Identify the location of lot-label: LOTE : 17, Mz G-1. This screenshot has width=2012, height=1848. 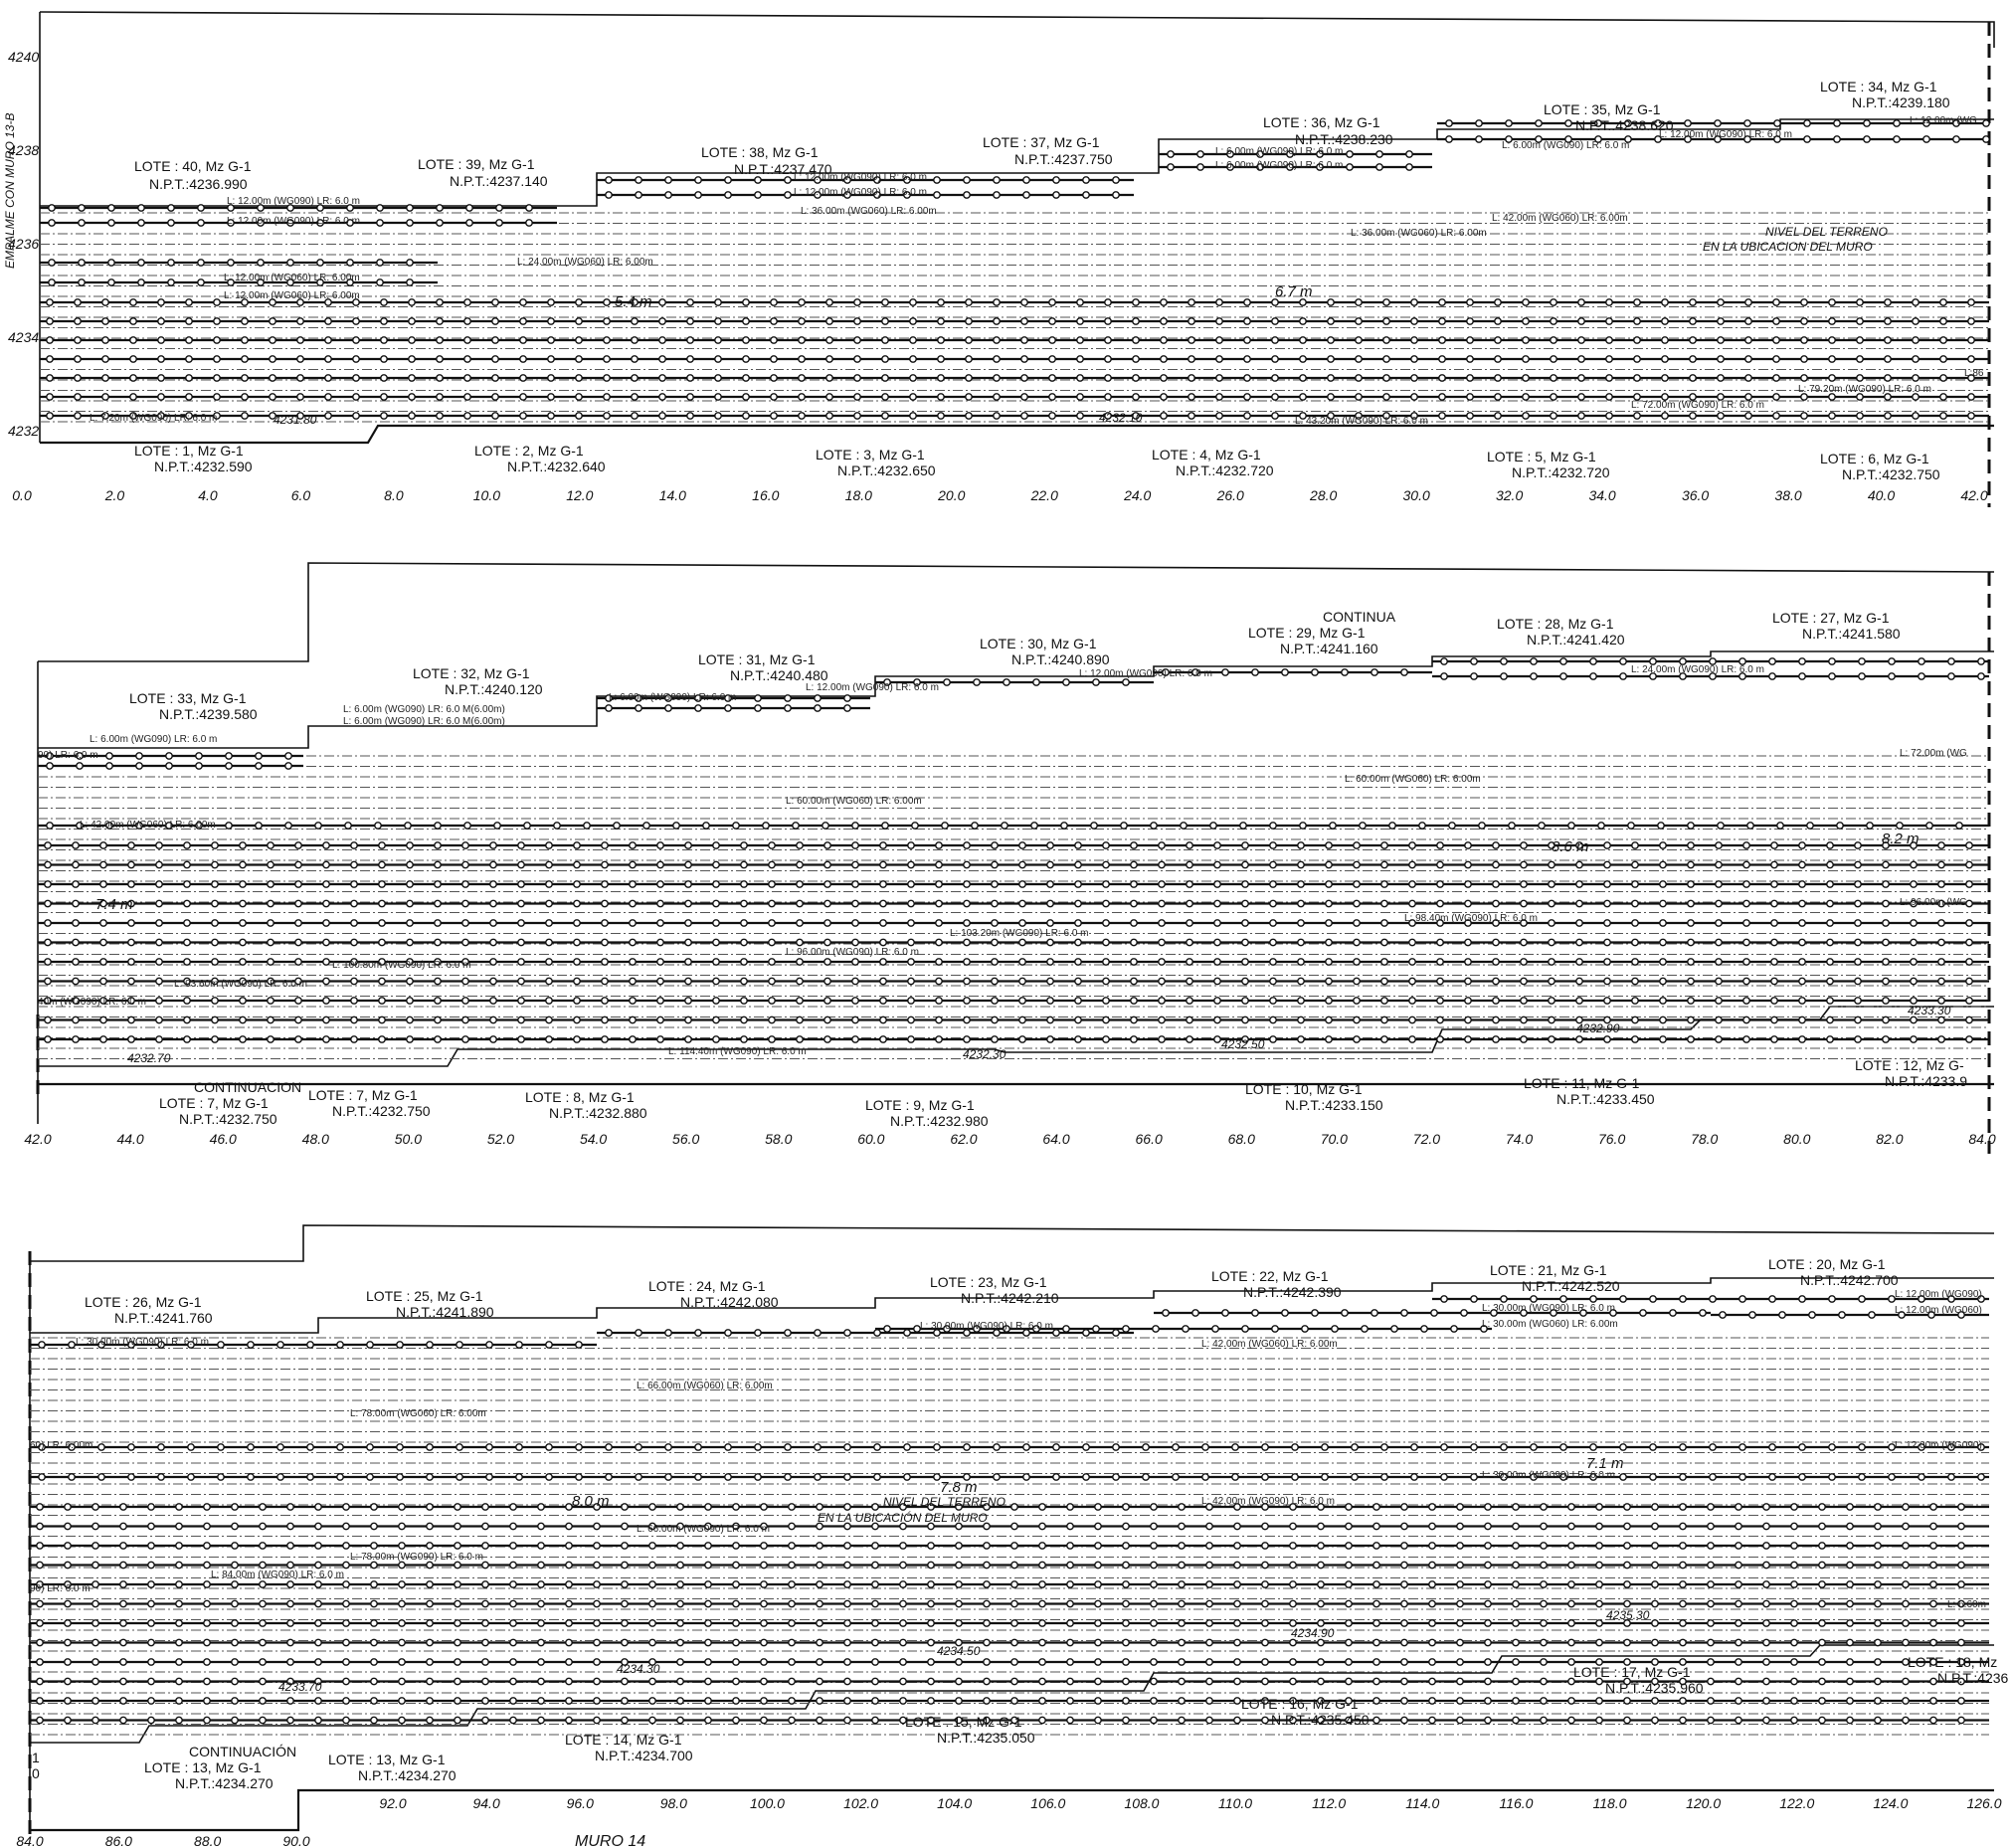
(1632, 1672).